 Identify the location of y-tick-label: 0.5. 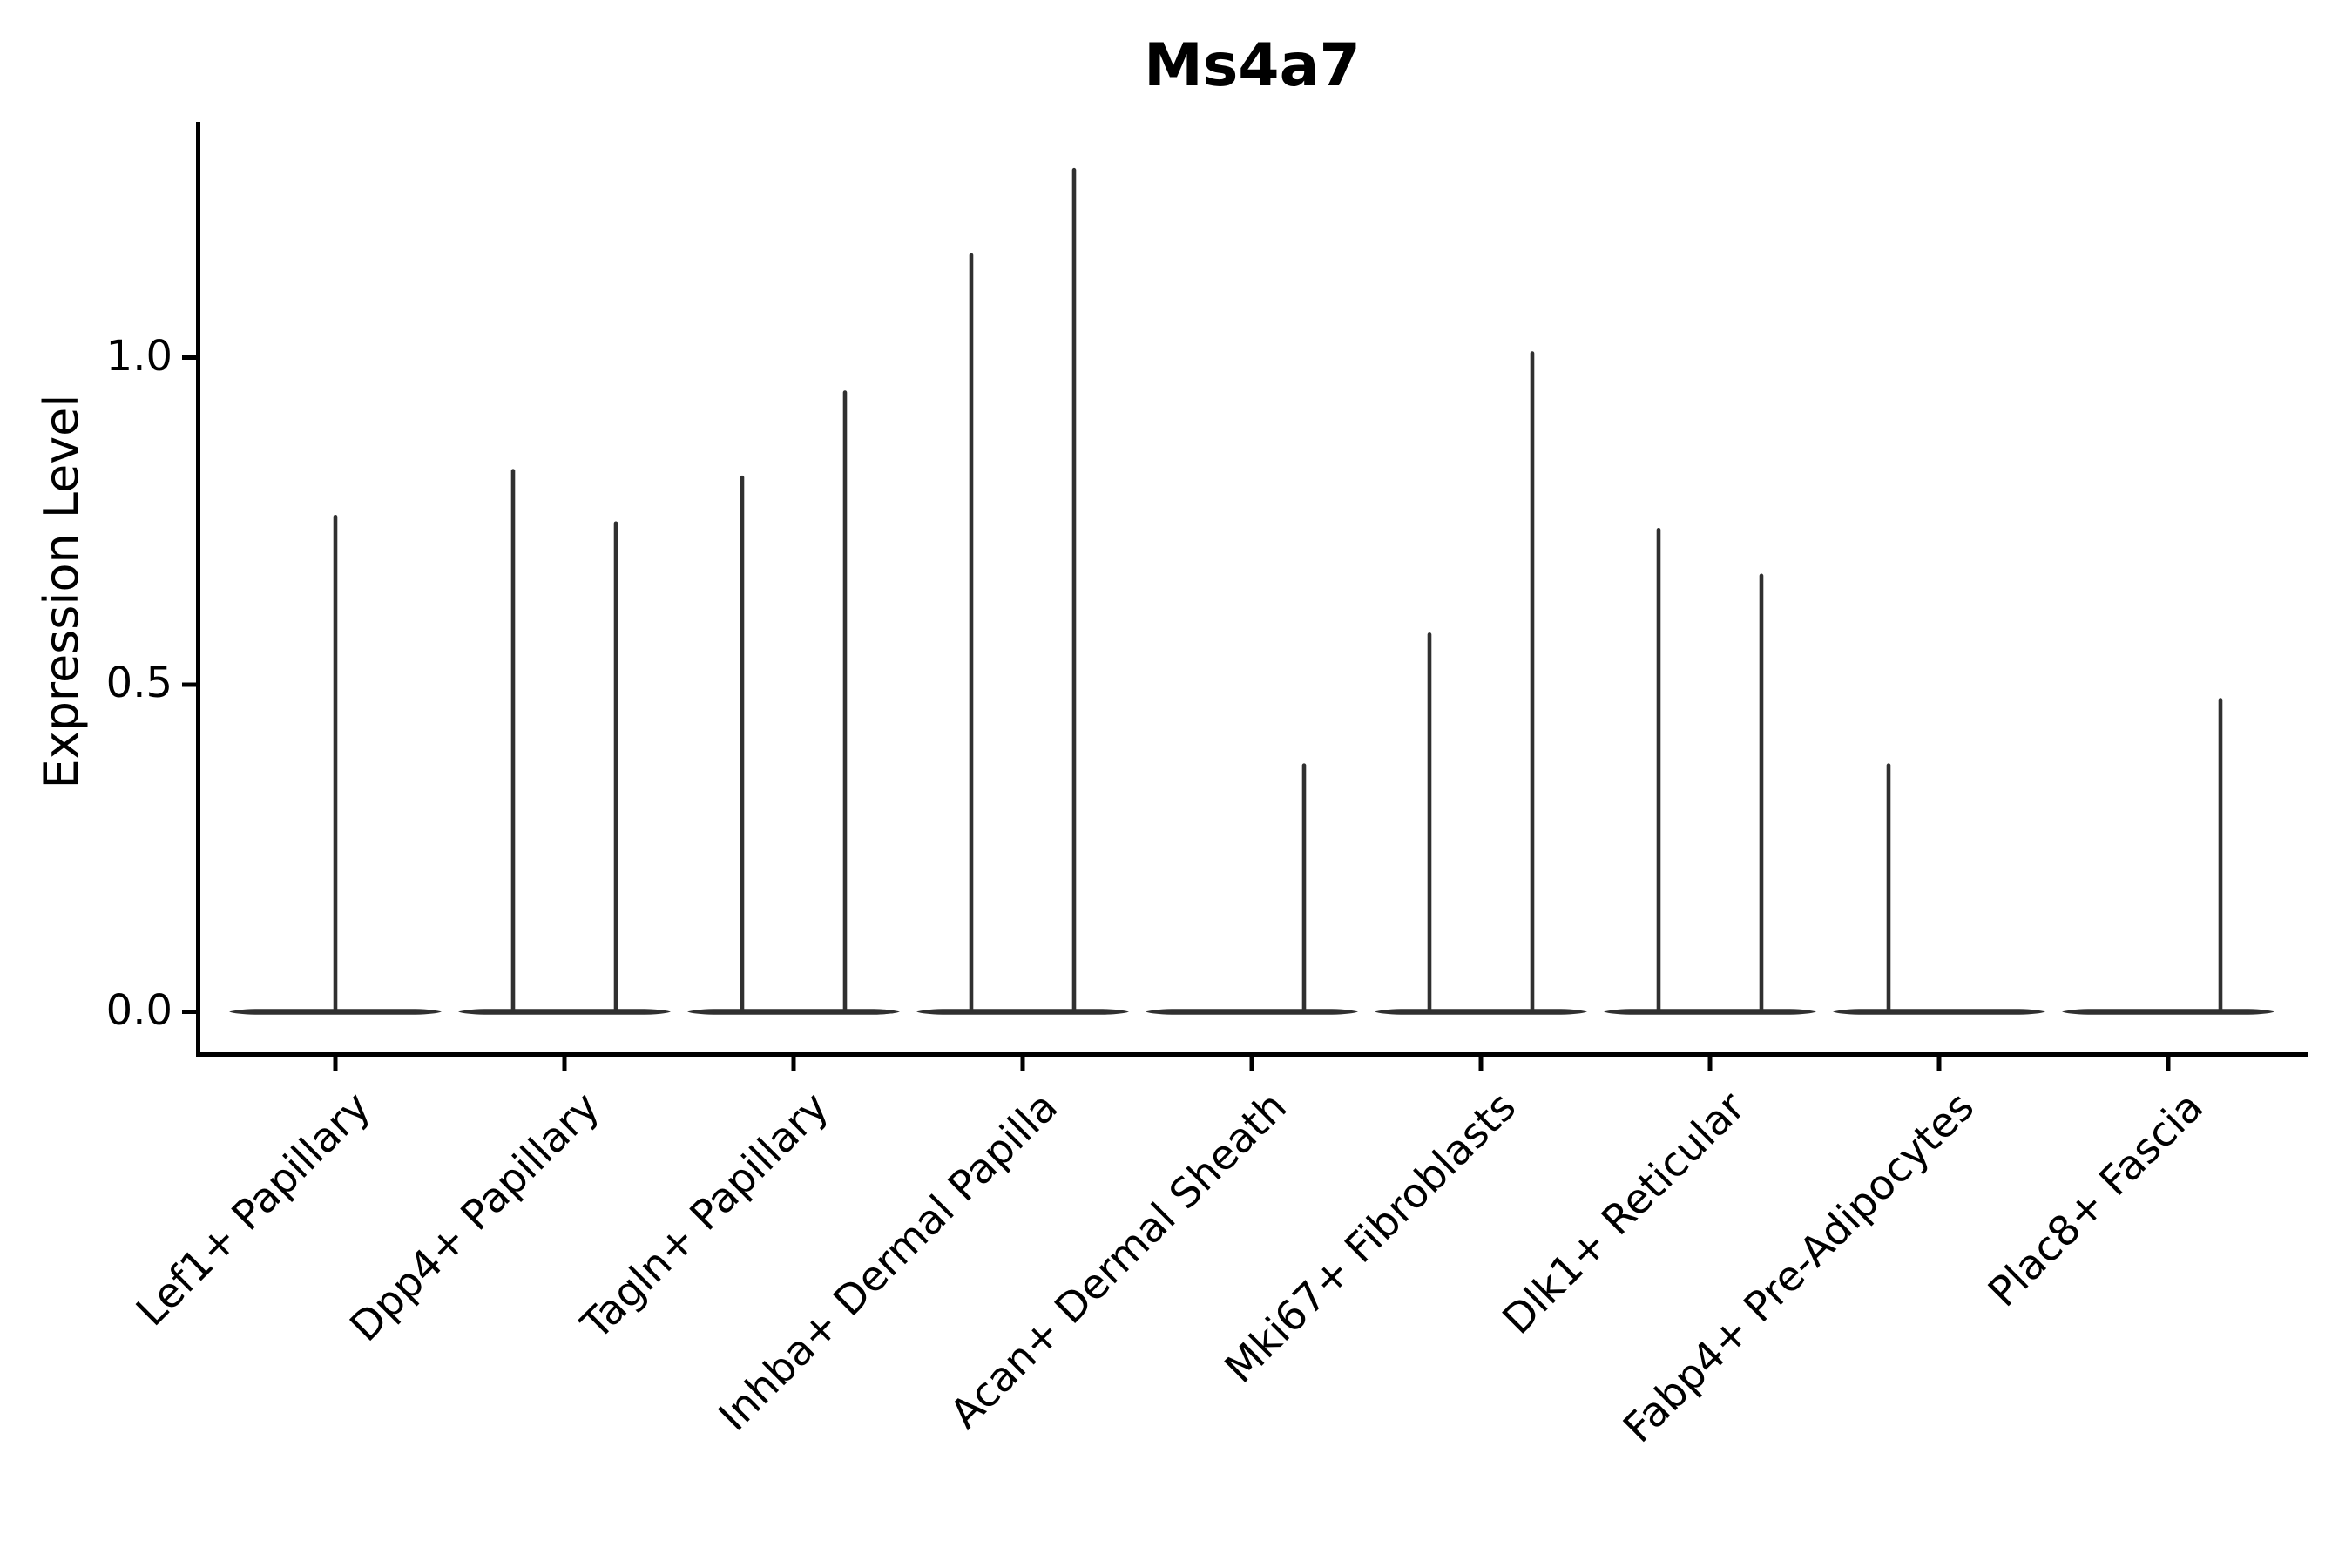
(138, 683).